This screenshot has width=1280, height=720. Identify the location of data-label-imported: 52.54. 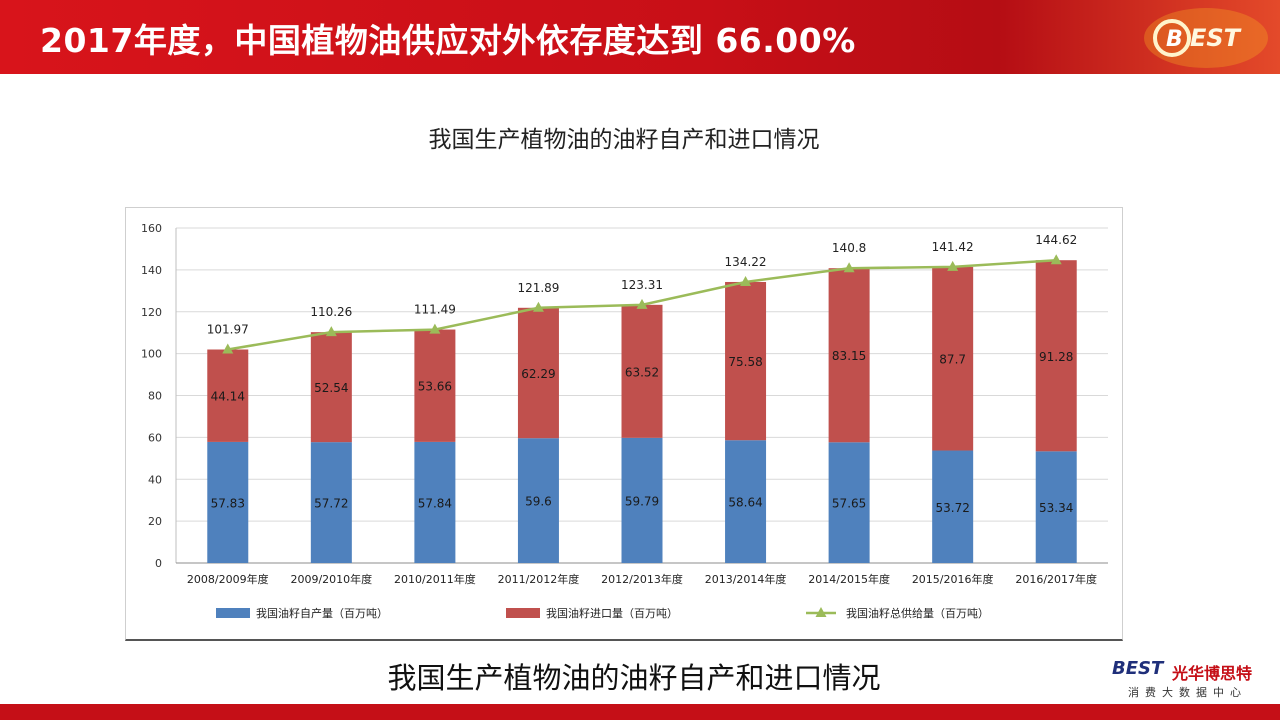
(331, 388).